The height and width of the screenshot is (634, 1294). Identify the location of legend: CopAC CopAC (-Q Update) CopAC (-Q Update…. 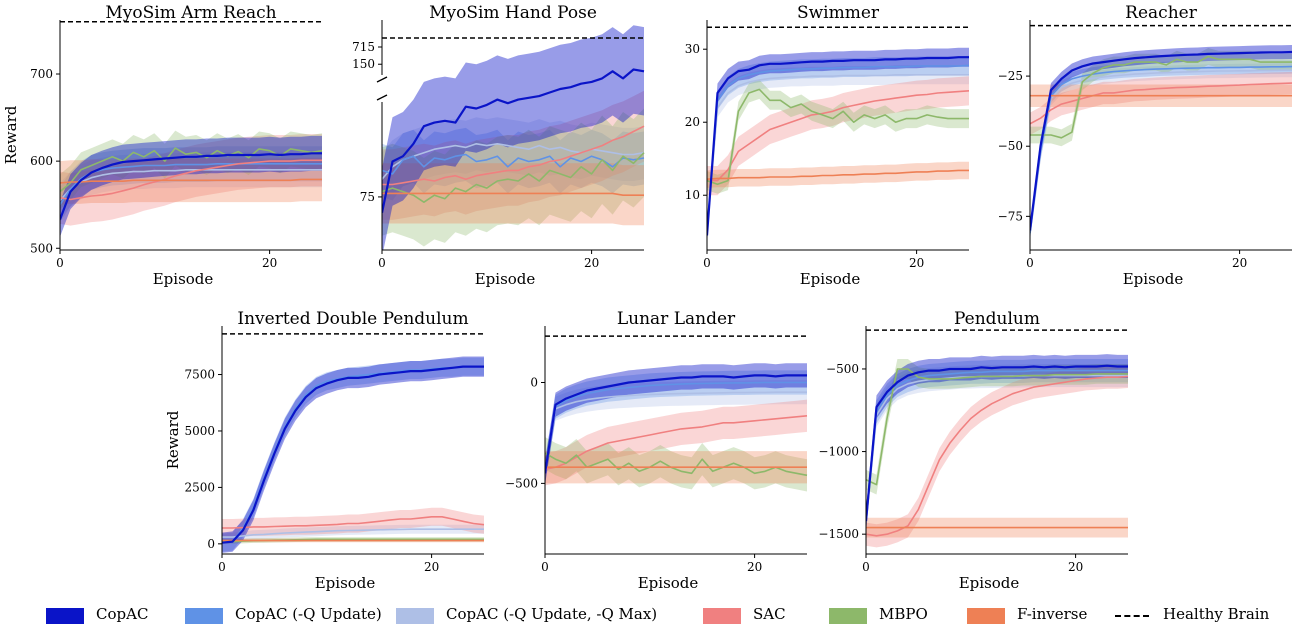
(647, 617).